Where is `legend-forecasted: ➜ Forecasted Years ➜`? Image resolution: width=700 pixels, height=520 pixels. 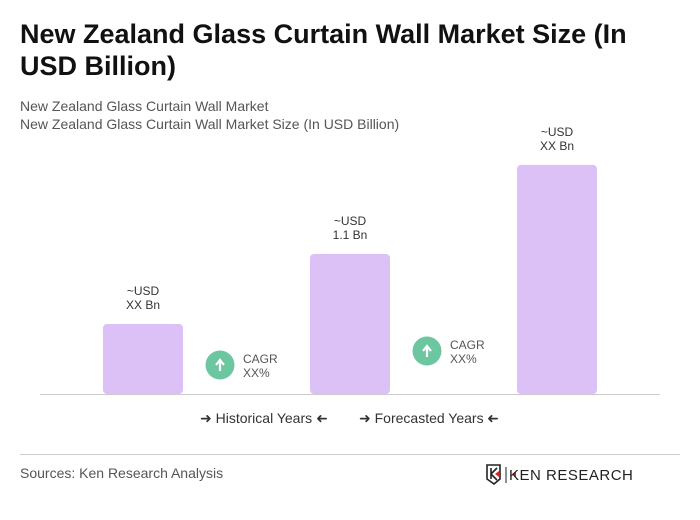
legend-forecasted: ➜ Forecasted Years ➜ is located at coordinates (429, 418).